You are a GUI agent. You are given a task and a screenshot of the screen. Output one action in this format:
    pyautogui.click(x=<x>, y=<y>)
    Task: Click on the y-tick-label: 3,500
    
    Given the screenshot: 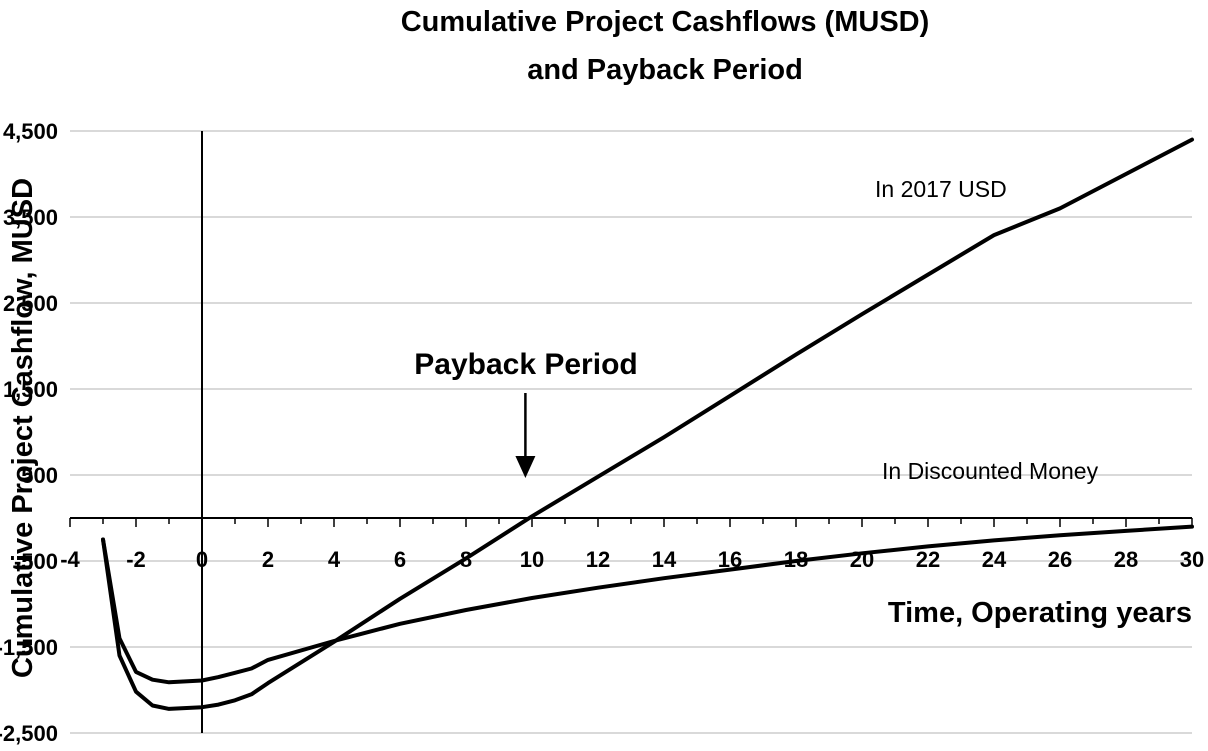 What is the action you would take?
    pyautogui.click(x=30, y=217)
    